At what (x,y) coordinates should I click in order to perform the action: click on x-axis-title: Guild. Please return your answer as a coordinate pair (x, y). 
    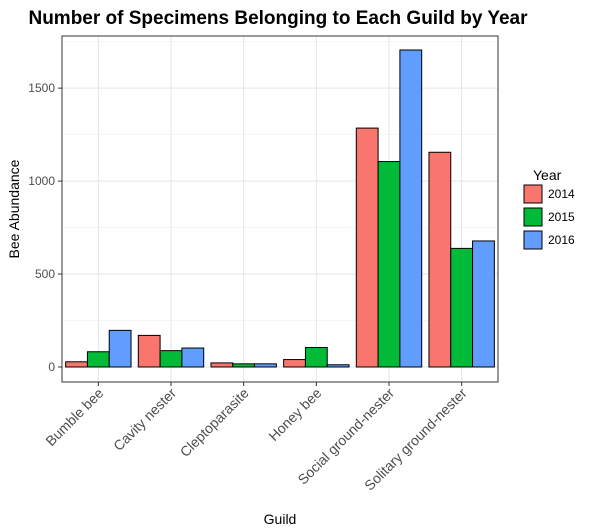
    Looking at the image, I should click on (280, 519).